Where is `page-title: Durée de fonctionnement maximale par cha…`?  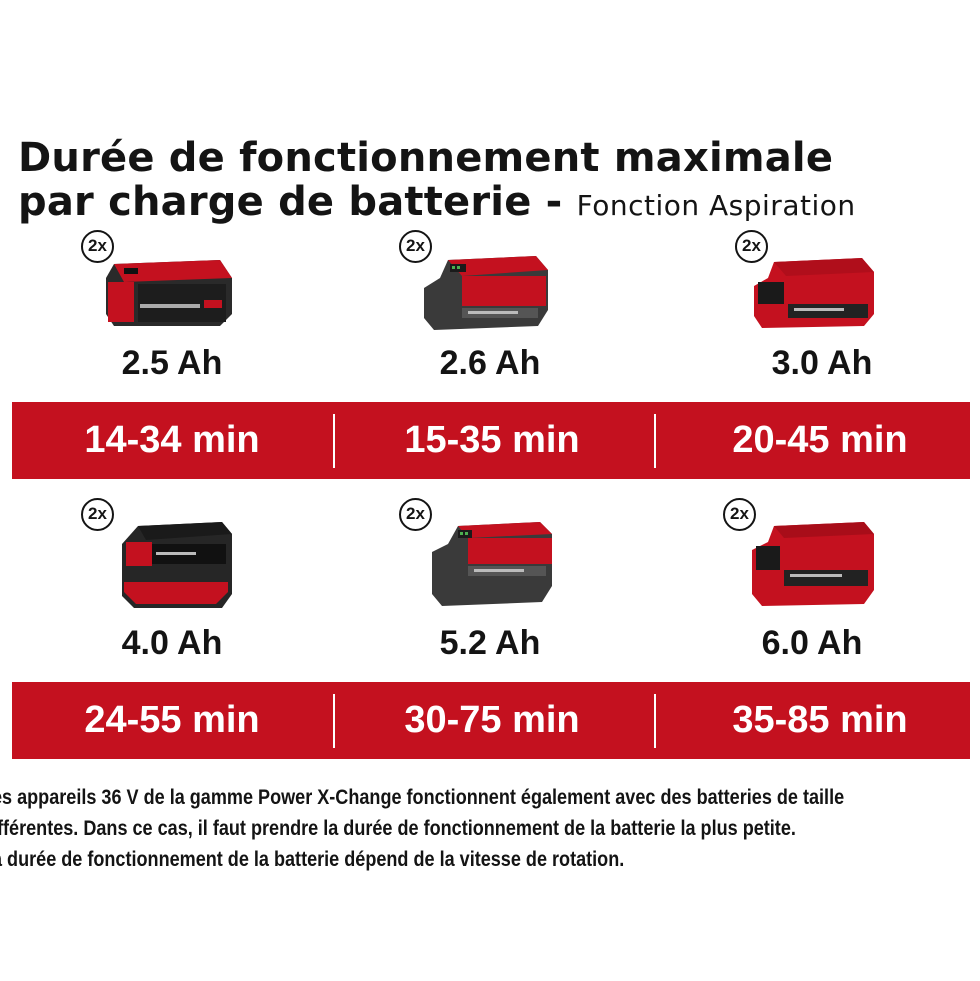
page-title: Durée de fonctionnement maximale par cha… is located at coordinates (493, 182).